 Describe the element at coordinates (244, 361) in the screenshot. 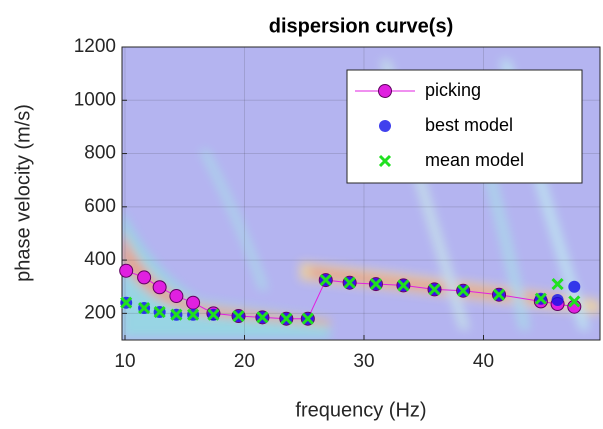

I see `x-tick-label: 20` at that location.